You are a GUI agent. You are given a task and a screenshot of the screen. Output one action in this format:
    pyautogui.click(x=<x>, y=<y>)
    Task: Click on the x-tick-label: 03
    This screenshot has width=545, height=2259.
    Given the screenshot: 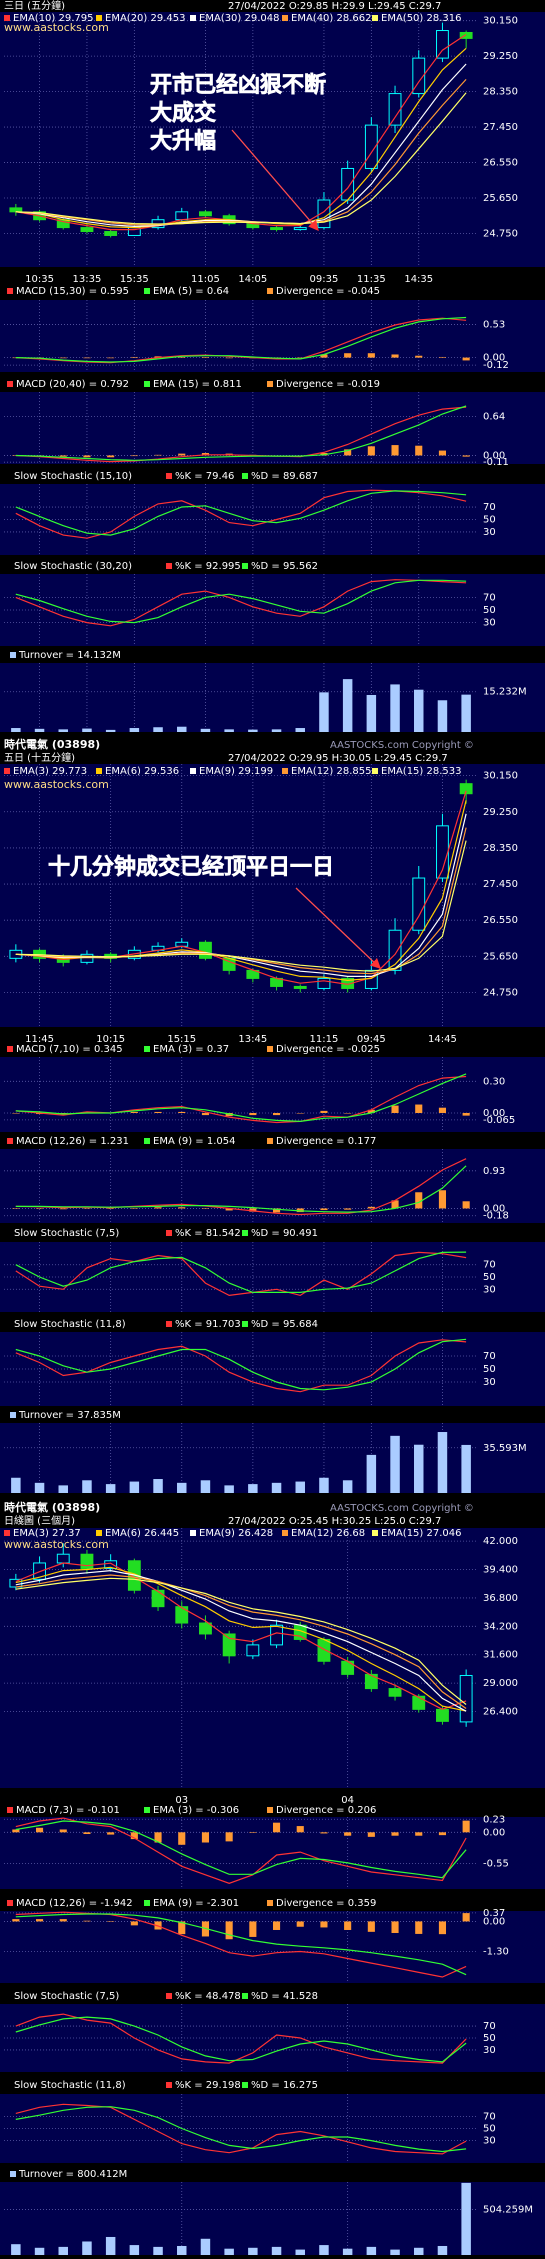 What is the action you would take?
    pyautogui.click(x=181, y=1800)
    